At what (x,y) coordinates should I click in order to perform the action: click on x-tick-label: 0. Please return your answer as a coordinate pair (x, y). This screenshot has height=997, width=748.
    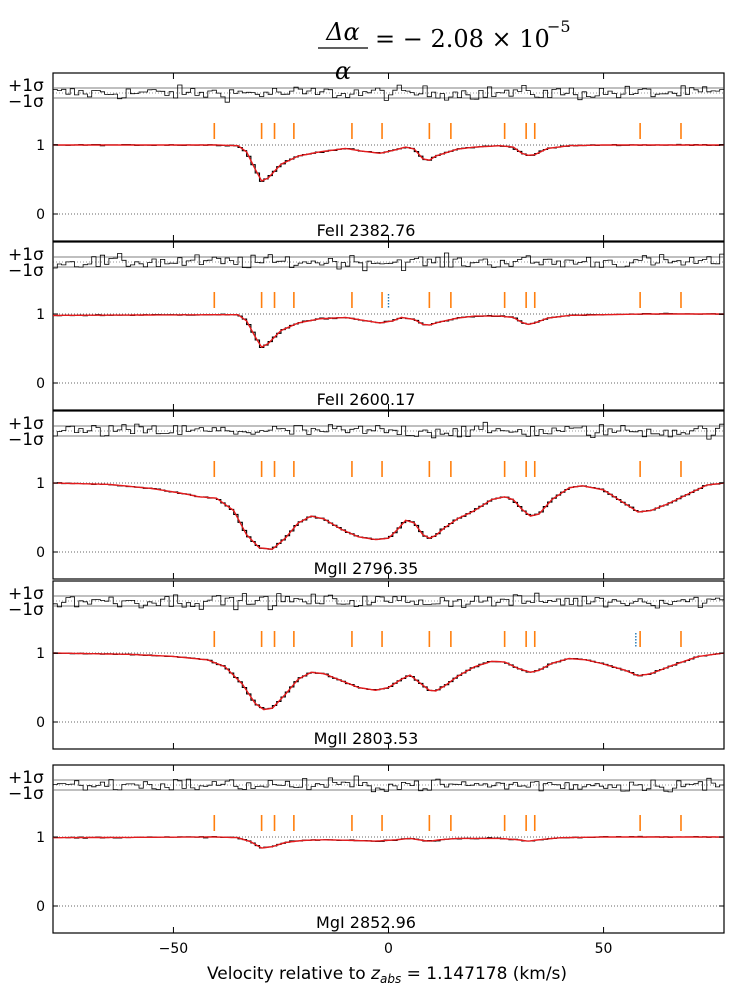
    Looking at the image, I should click on (388, 949).